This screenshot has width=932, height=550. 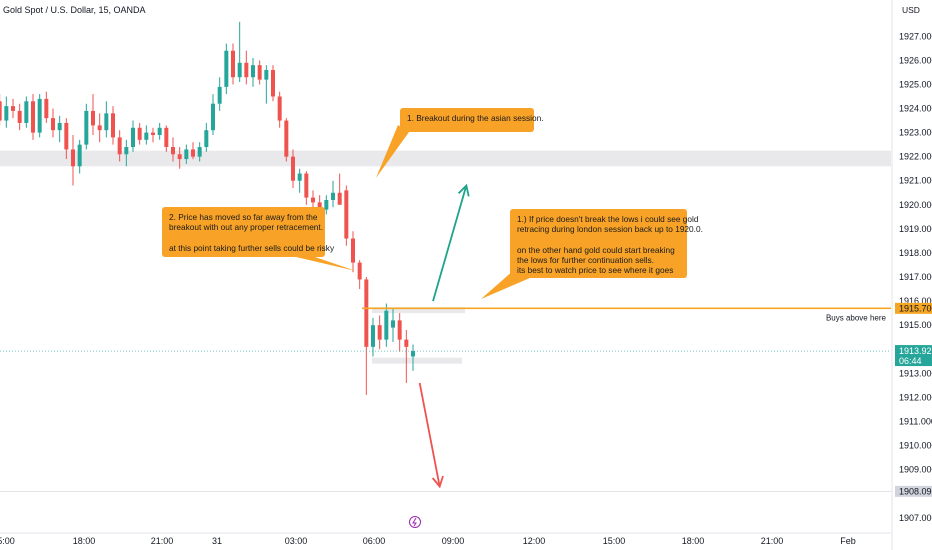 What do you see at coordinates (915, 109) in the screenshot?
I see `y-tick-label-3: 1924.000` at bounding box center [915, 109].